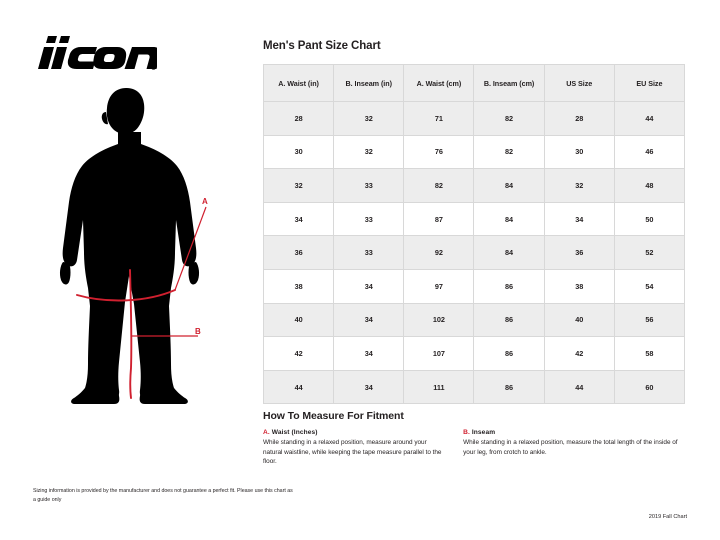 The width and height of the screenshot is (720, 540). Describe the element at coordinates (579, 387) in the screenshot. I see `cell-us-size: 44` at that location.